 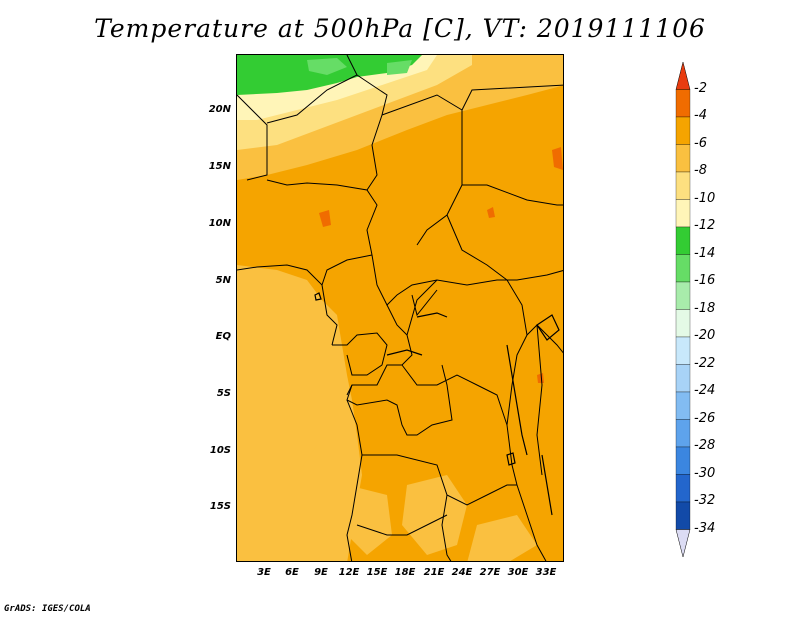 What do you see at coordinates (548, 327) in the screenshot?
I see `lake-victoria` at bounding box center [548, 327].